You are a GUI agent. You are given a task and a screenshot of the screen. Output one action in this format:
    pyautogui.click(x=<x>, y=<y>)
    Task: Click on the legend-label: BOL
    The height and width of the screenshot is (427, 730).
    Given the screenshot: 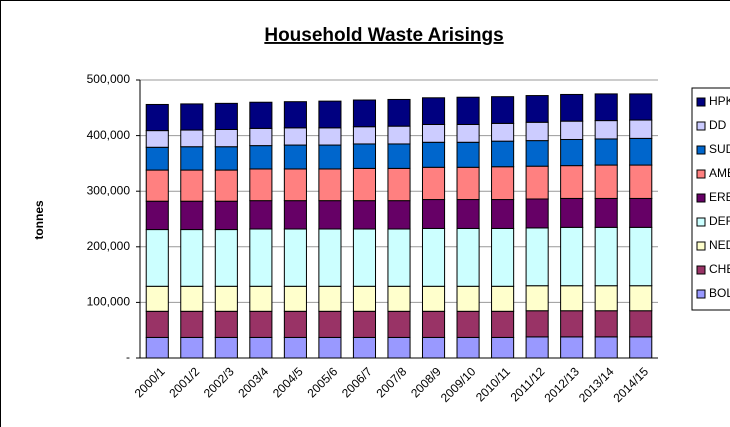 What is the action you would take?
    pyautogui.click(x=719, y=293)
    